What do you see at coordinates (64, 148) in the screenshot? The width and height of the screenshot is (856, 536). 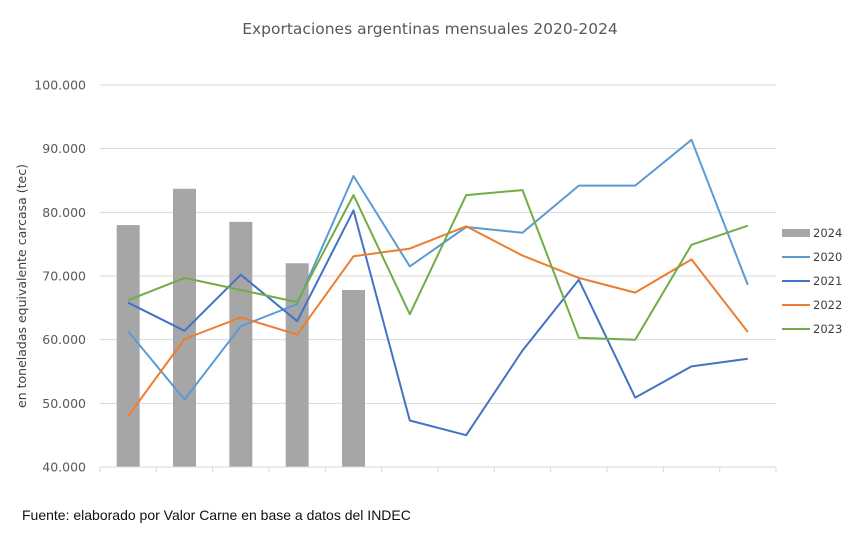 I see `y-tick-label: 90.000` at bounding box center [64, 148].